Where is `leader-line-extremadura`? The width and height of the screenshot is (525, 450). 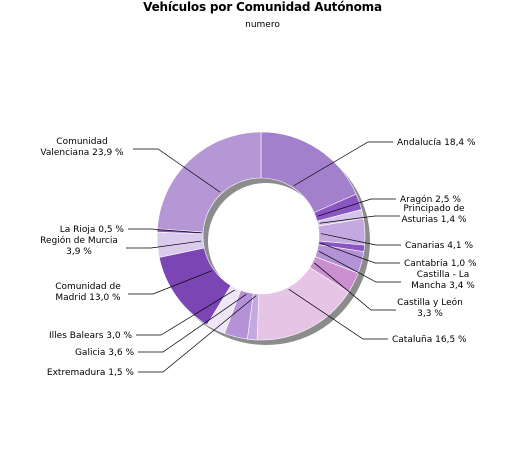
leader-line-extremadura is located at coordinates (197, 334).